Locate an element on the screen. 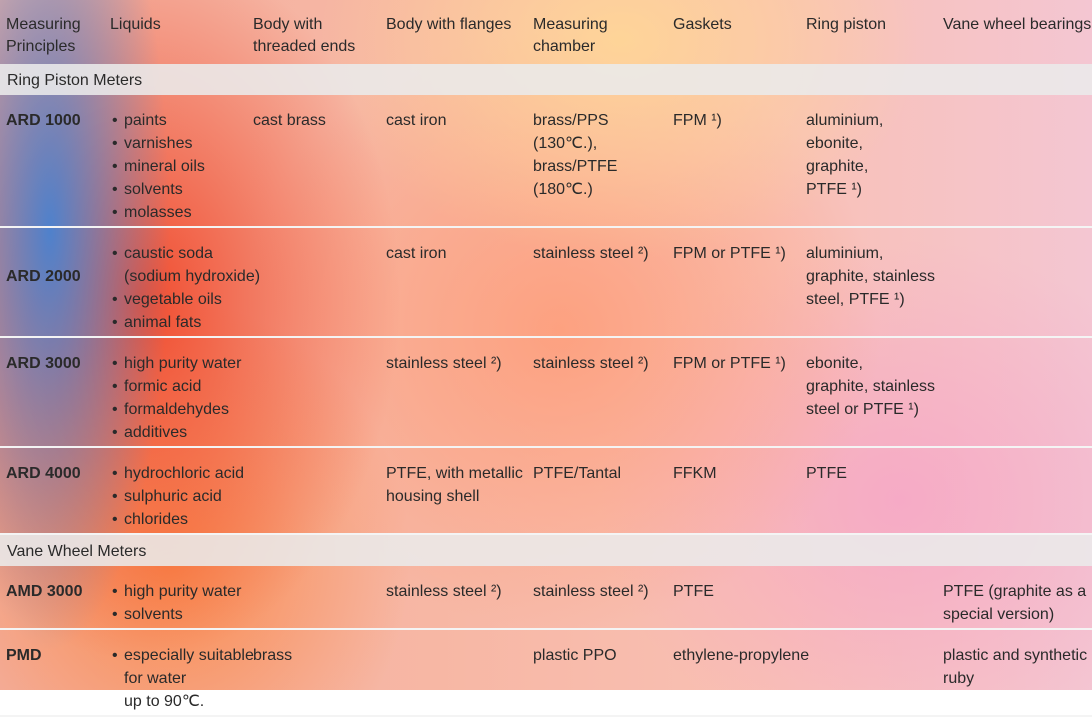 This screenshot has height=717, width=1092. gaskets-line: PTFE is located at coordinates (693, 591).